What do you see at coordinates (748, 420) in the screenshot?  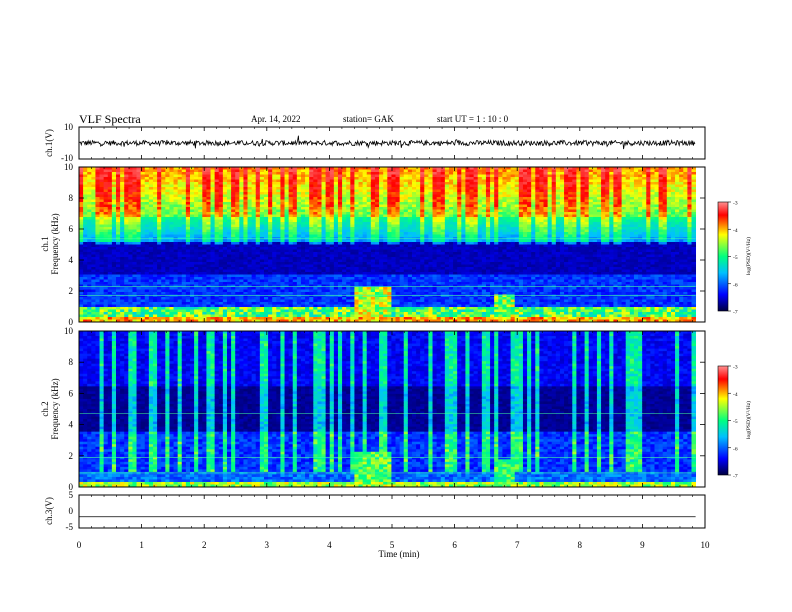 I see `ch2-colorbar-label: log(PSD)(V²/Hz)` at bounding box center [748, 420].